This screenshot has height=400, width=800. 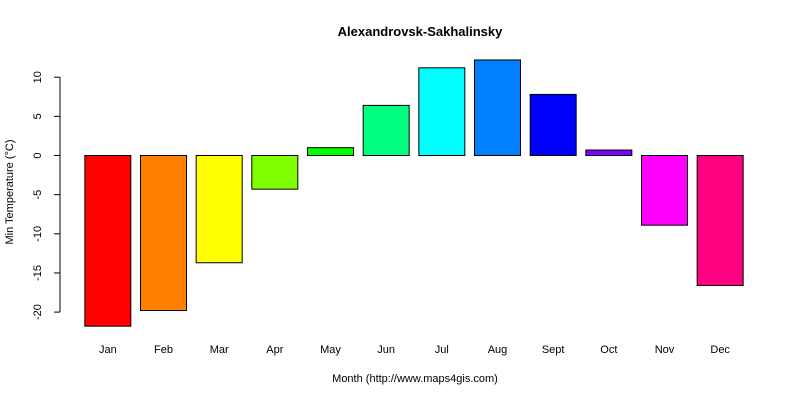 What do you see at coordinates (38, 195) in the screenshot?
I see `y-tick-label: -5` at bounding box center [38, 195].